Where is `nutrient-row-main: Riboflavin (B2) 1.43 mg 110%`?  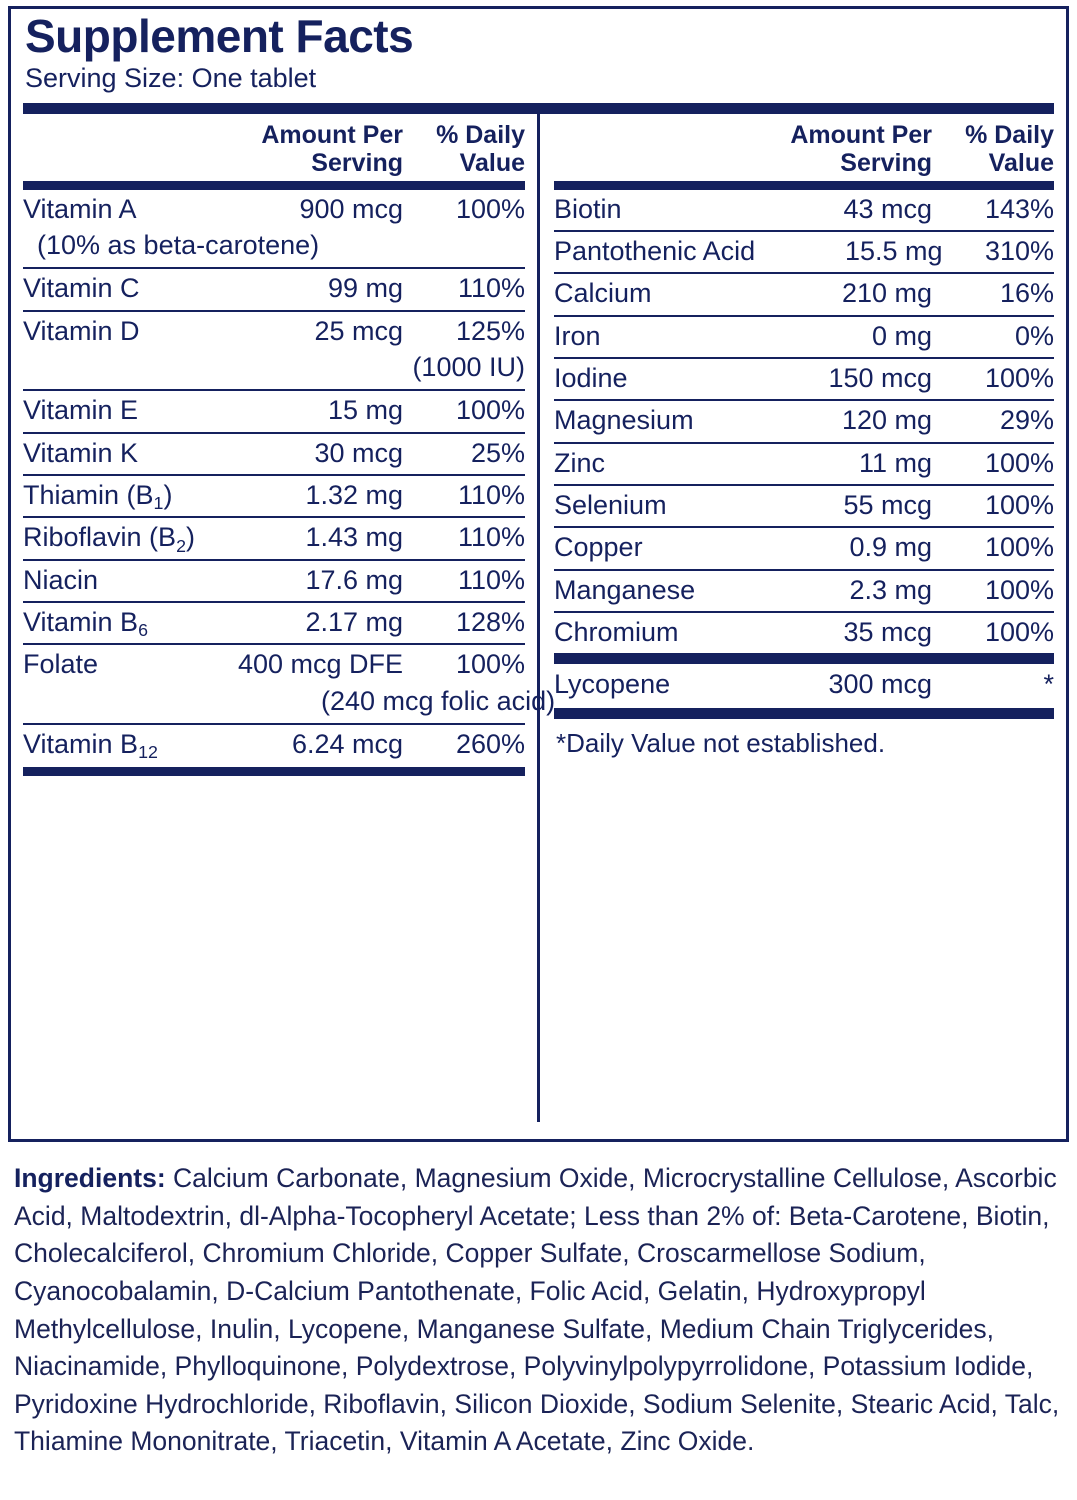
nutrient-row-main: Riboflavin (B2) 1.43 mg 110% is located at coordinates (274, 538).